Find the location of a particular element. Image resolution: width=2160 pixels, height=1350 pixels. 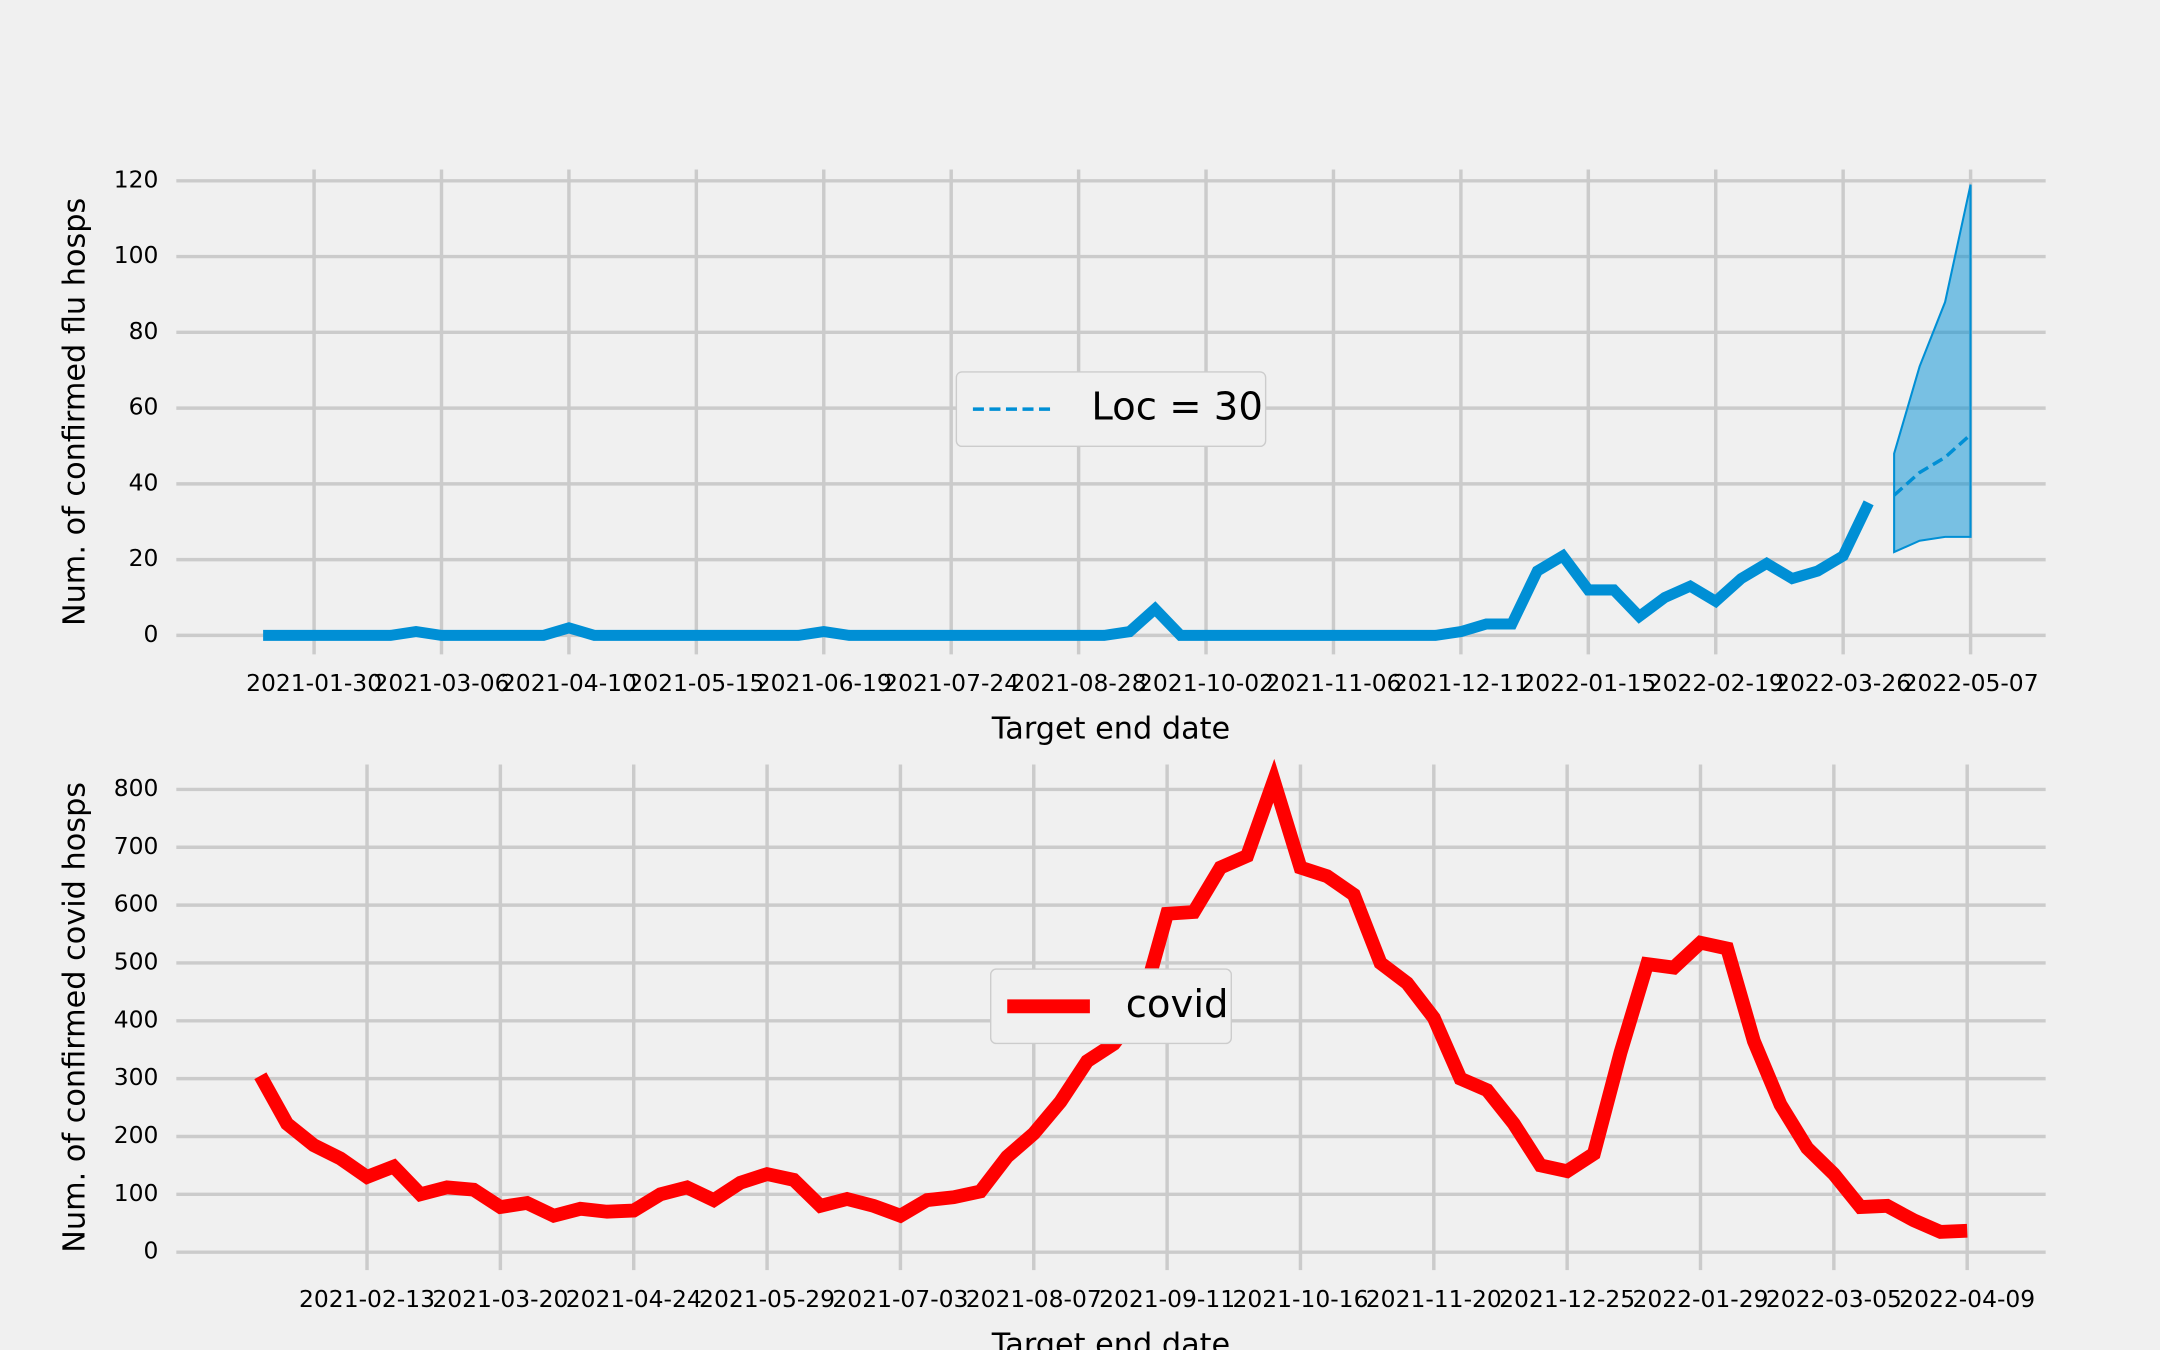

x-tick-label: 2021-07-03 is located at coordinates (900, 1299).